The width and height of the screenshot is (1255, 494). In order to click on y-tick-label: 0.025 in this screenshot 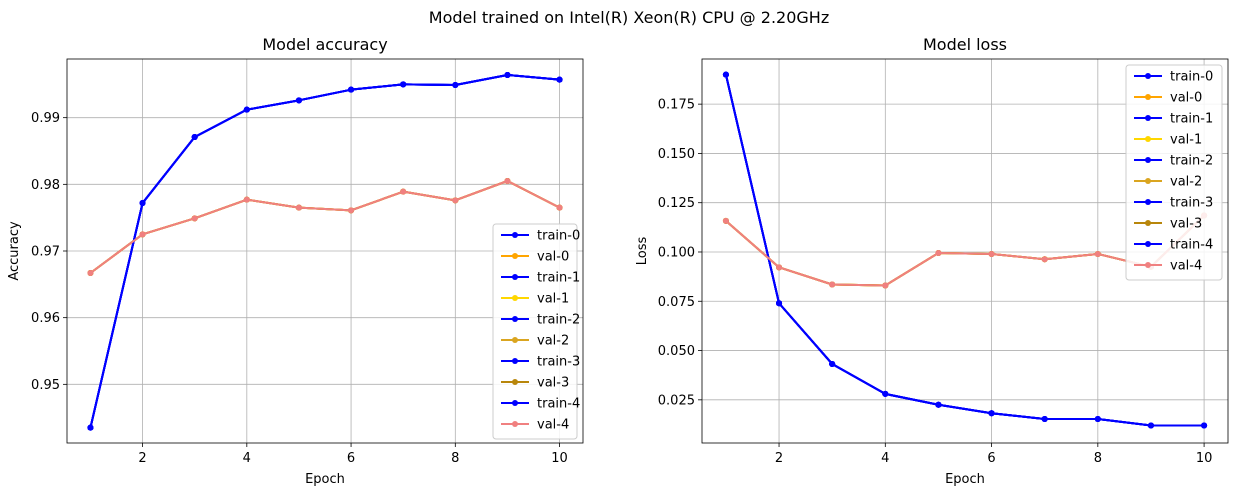, I will do `click(676, 400)`.